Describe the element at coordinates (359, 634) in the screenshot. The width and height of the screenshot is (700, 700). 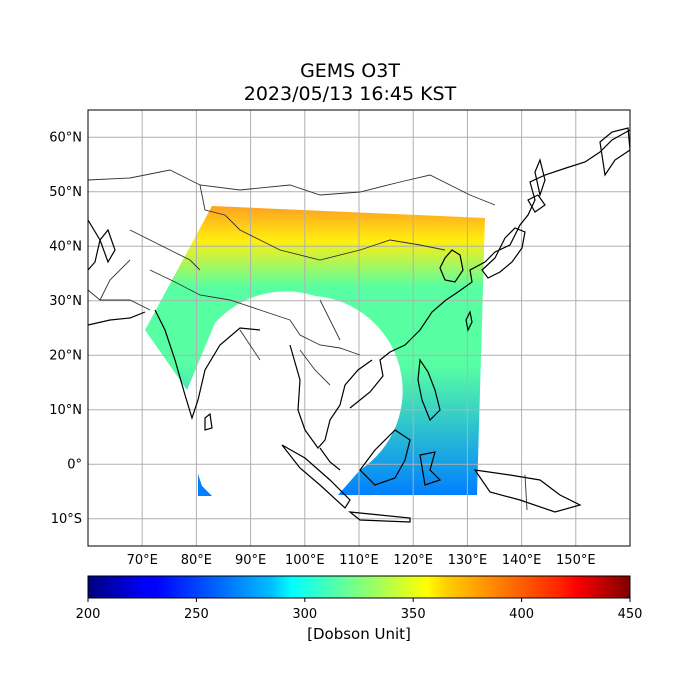
I see `colorbar-label: [Dobson Unit]` at that location.